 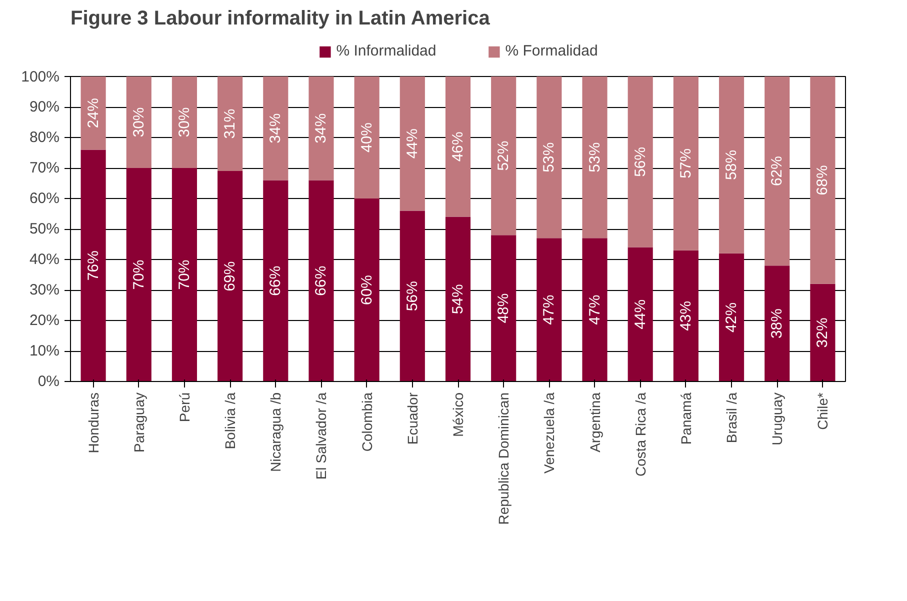 I want to click on x-tick-label: Ecuador, so click(x=412, y=418).